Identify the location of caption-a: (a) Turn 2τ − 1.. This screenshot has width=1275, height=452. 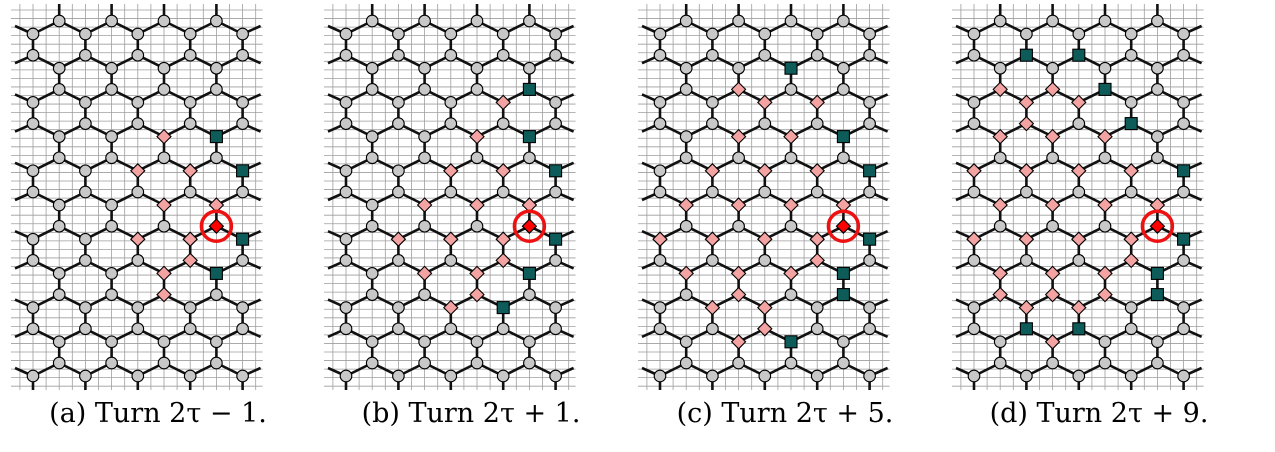
(158, 413).